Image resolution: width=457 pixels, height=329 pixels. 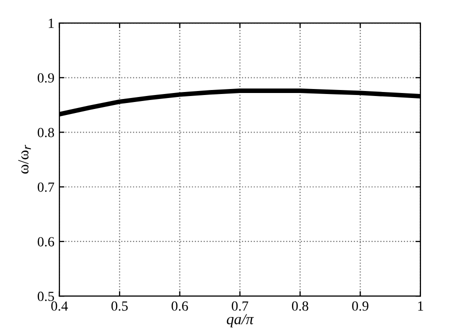 What do you see at coordinates (51, 23) in the screenshot?
I see `y-tick-label: 1` at bounding box center [51, 23].